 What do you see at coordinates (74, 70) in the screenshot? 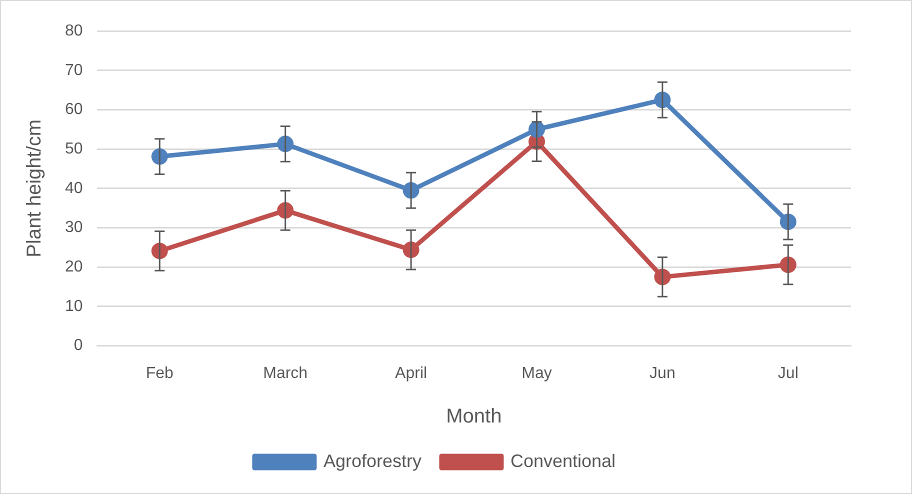
I see `y-tick-label: 70` at bounding box center [74, 70].